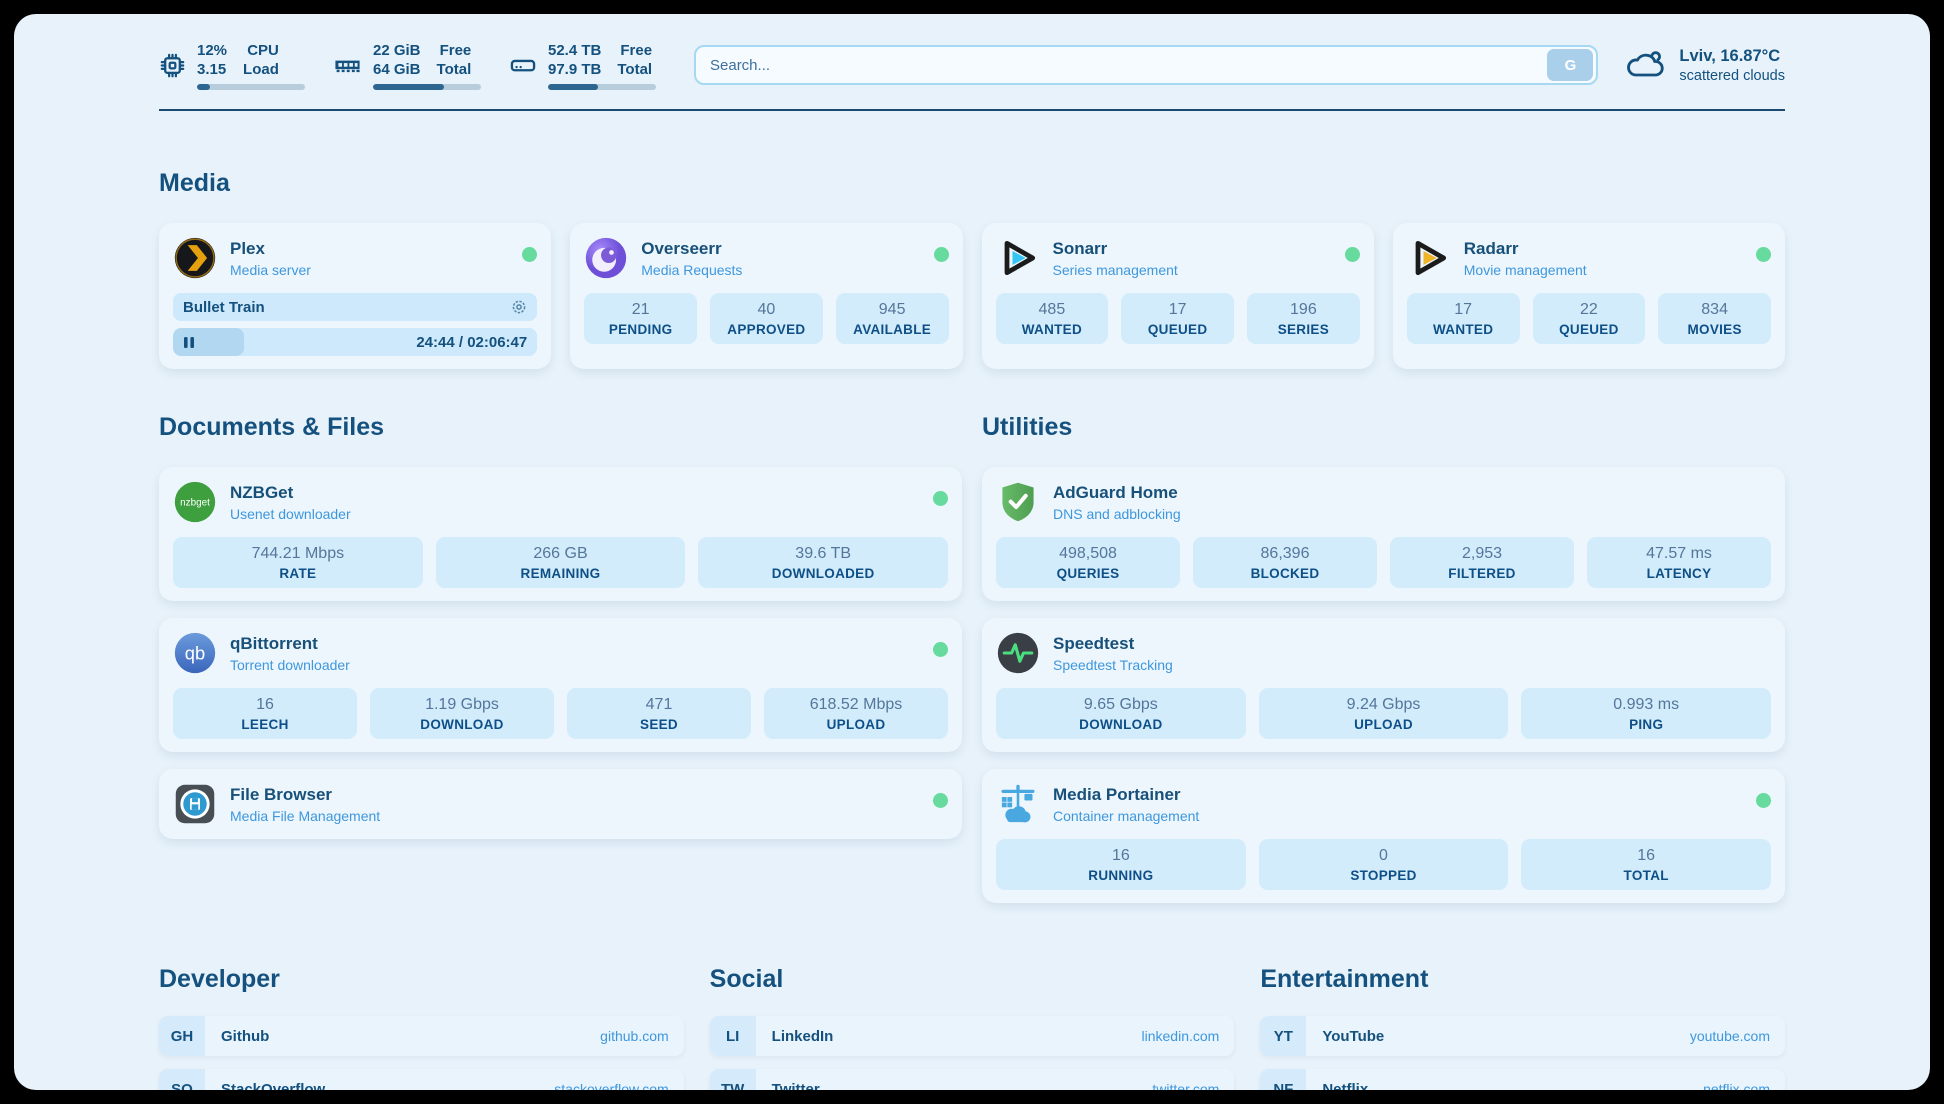 The image size is (1944, 1104). I want to click on section-title-utilities: Utilities, so click(1027, 427).